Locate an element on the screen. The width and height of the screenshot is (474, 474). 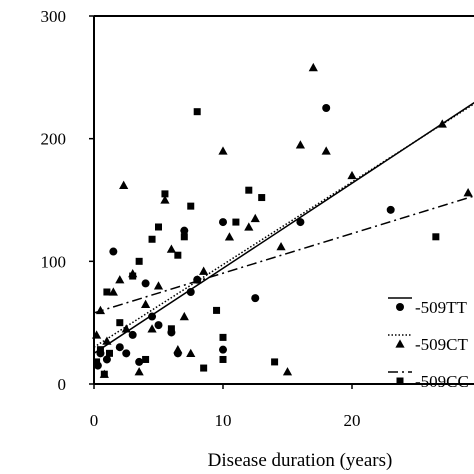
x-axis-label: Disease duration (years) is located at coordinates (300, 460).